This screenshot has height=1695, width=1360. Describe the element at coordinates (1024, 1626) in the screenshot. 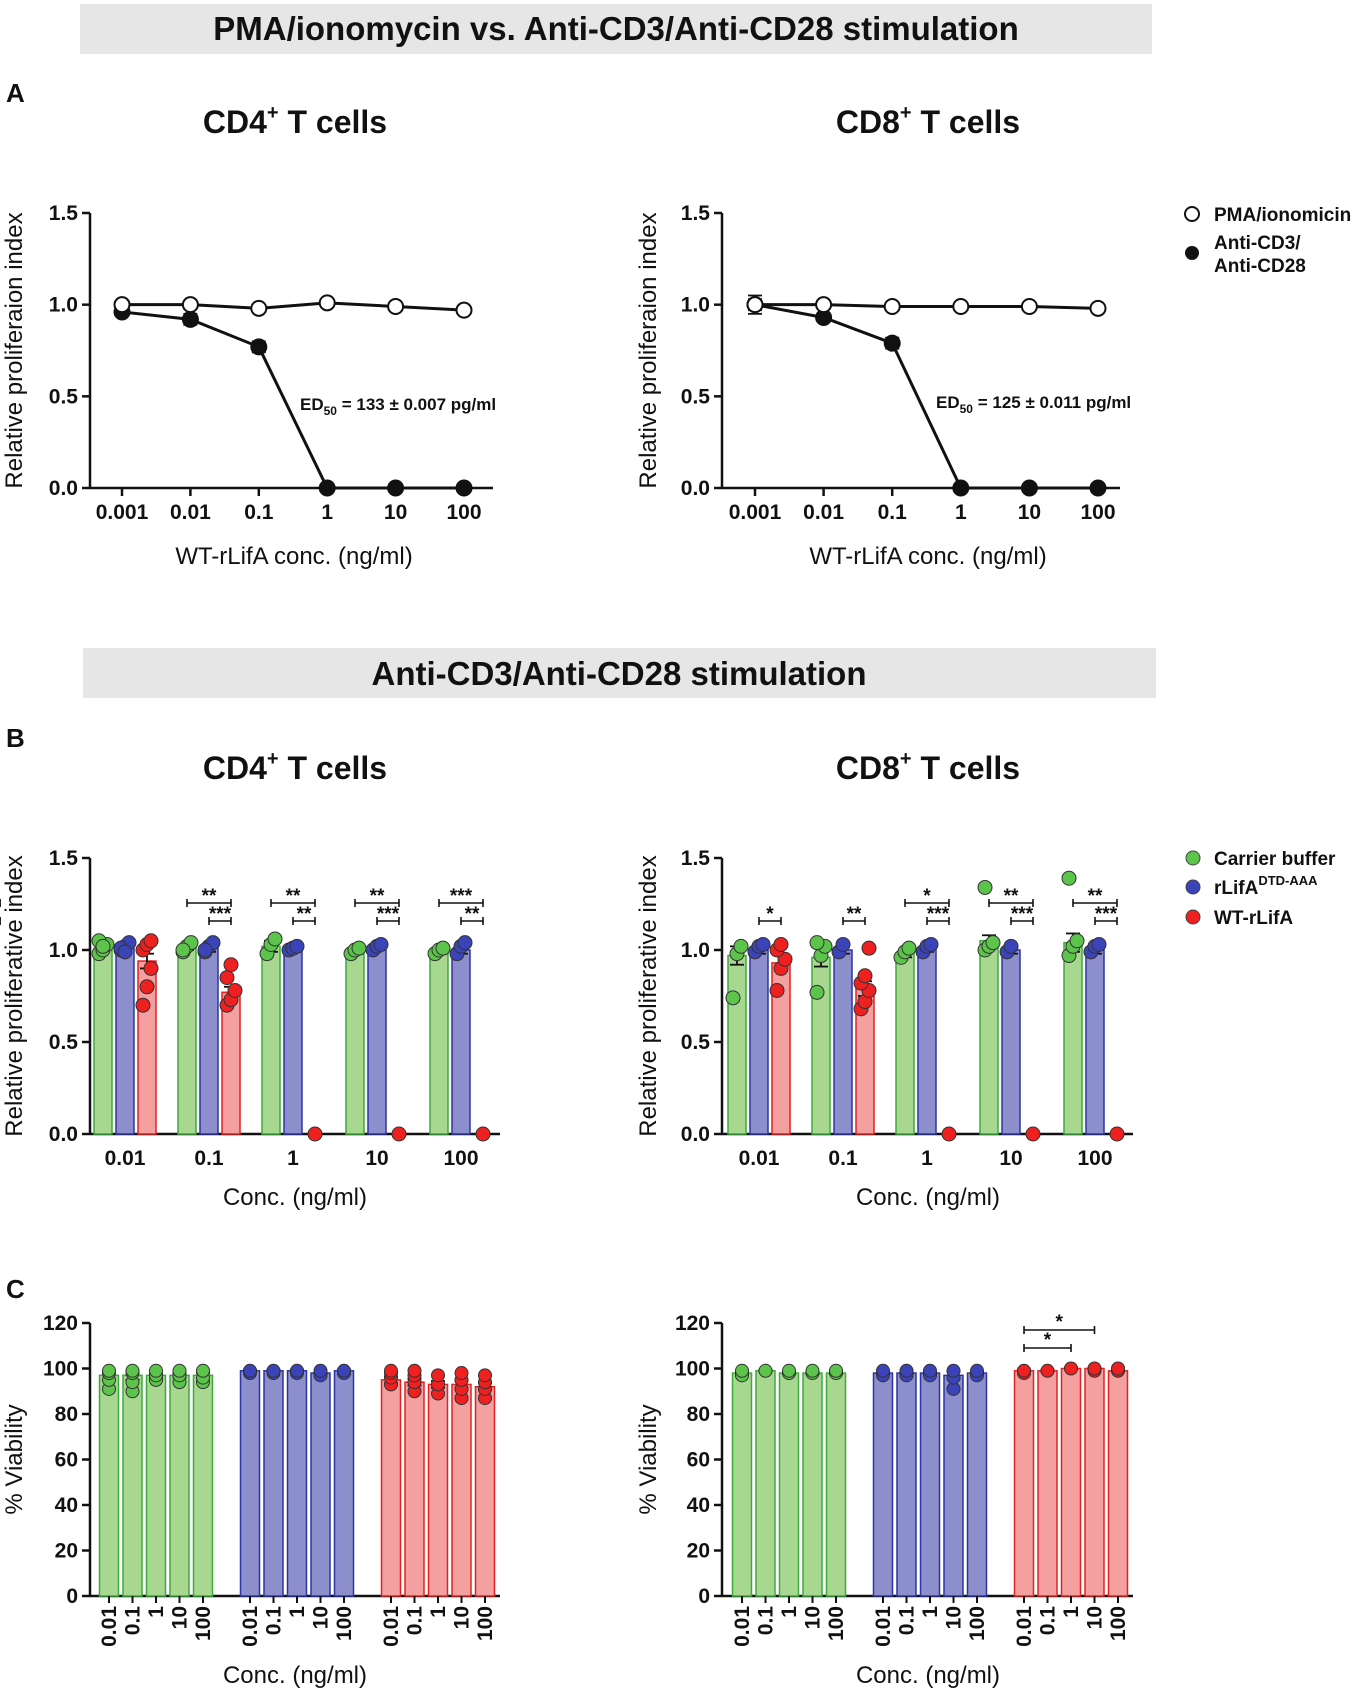

I see `chart-c-cd8-xtick-label: 0.01` at that location.